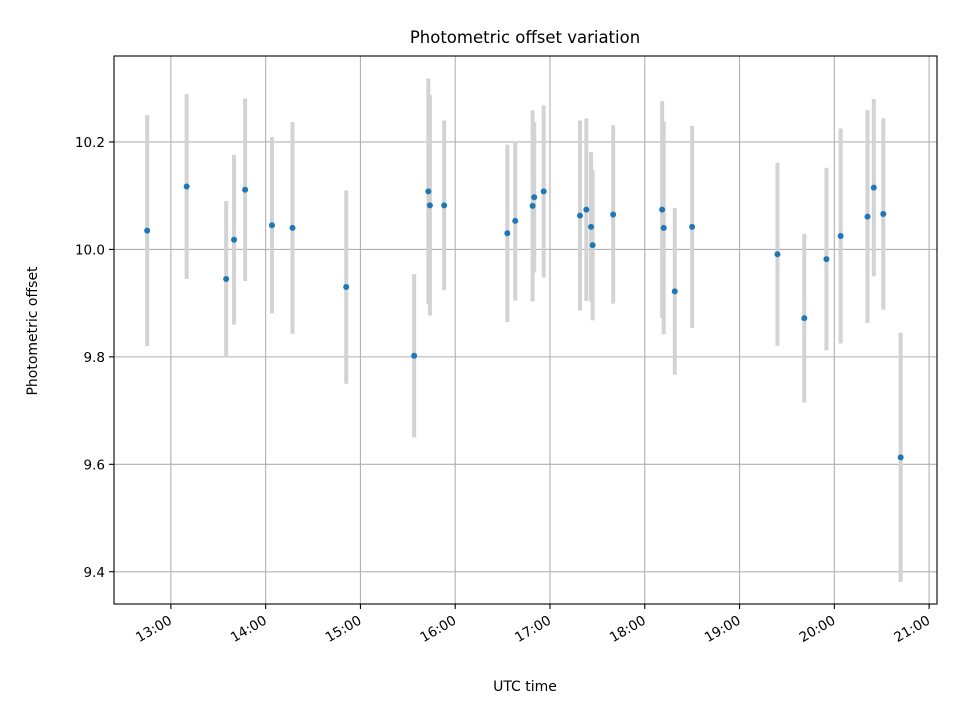  What do you see at coordinates (525, 37) in the screenshot?
I see `chart-title: Photometric offset variation` at bounding box center [525, 37].